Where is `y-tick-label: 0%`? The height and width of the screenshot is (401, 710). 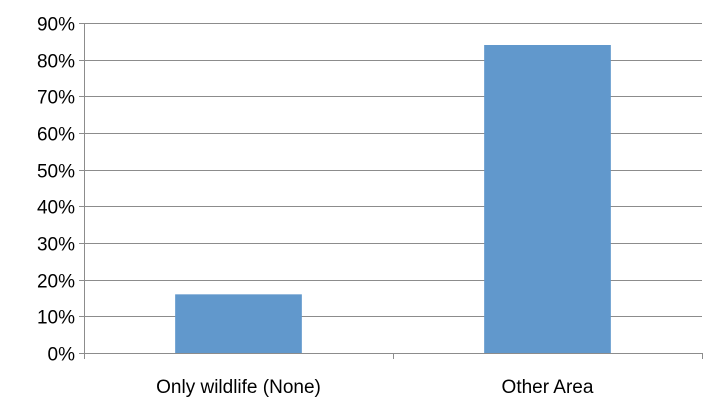 y-tick-label: 0% is located at coordinates (62, 355).